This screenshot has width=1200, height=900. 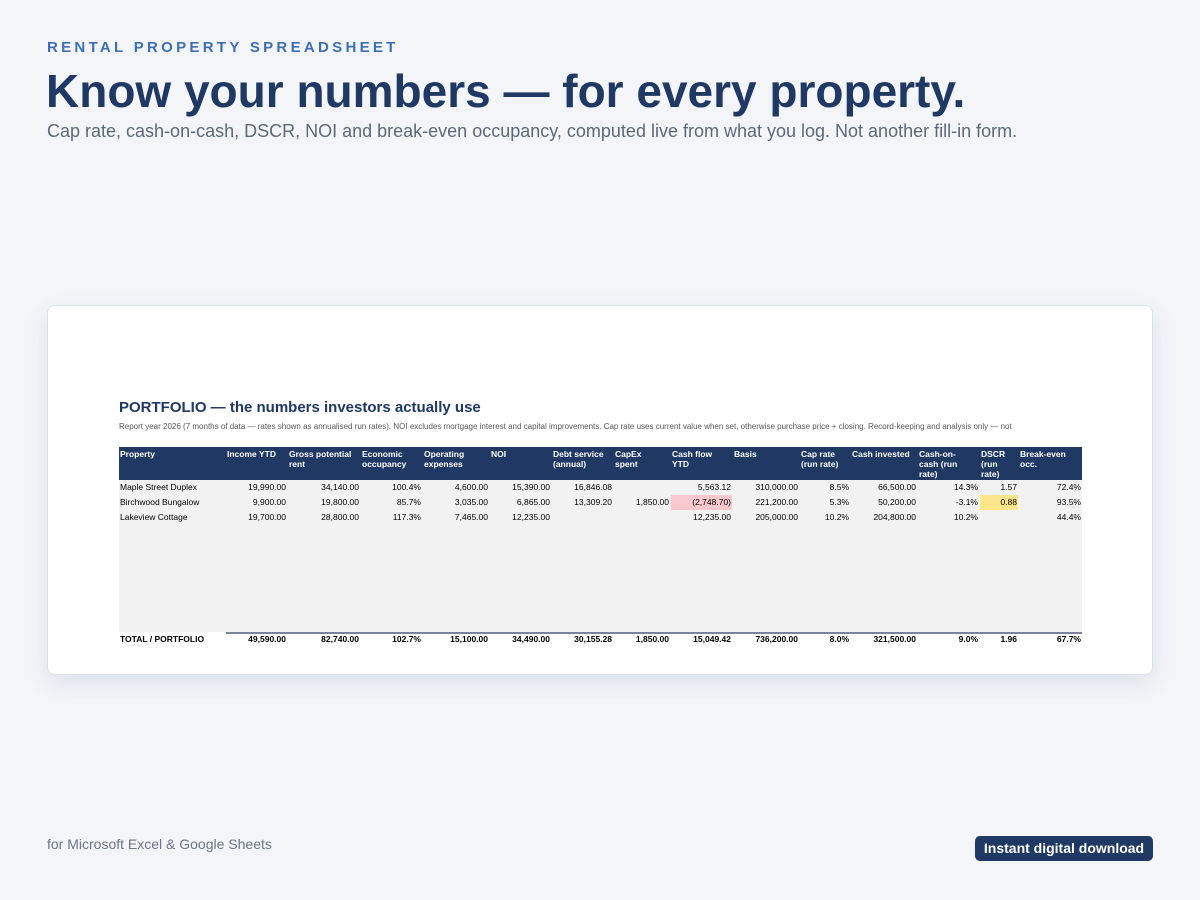 I want to click on total-cash-flow-ytd: 15,049.42, so click(x=712, y=639).